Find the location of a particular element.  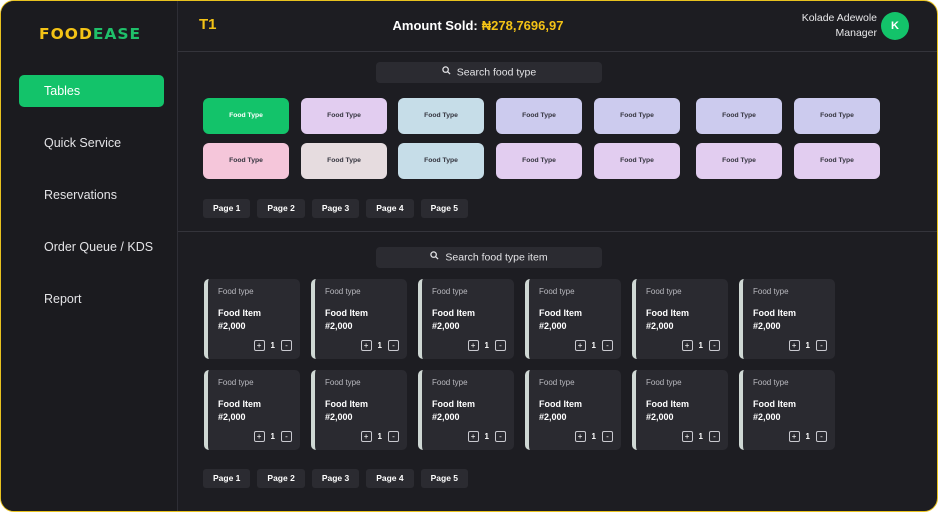

table-label: T1 is located at coordinates (208, 24).